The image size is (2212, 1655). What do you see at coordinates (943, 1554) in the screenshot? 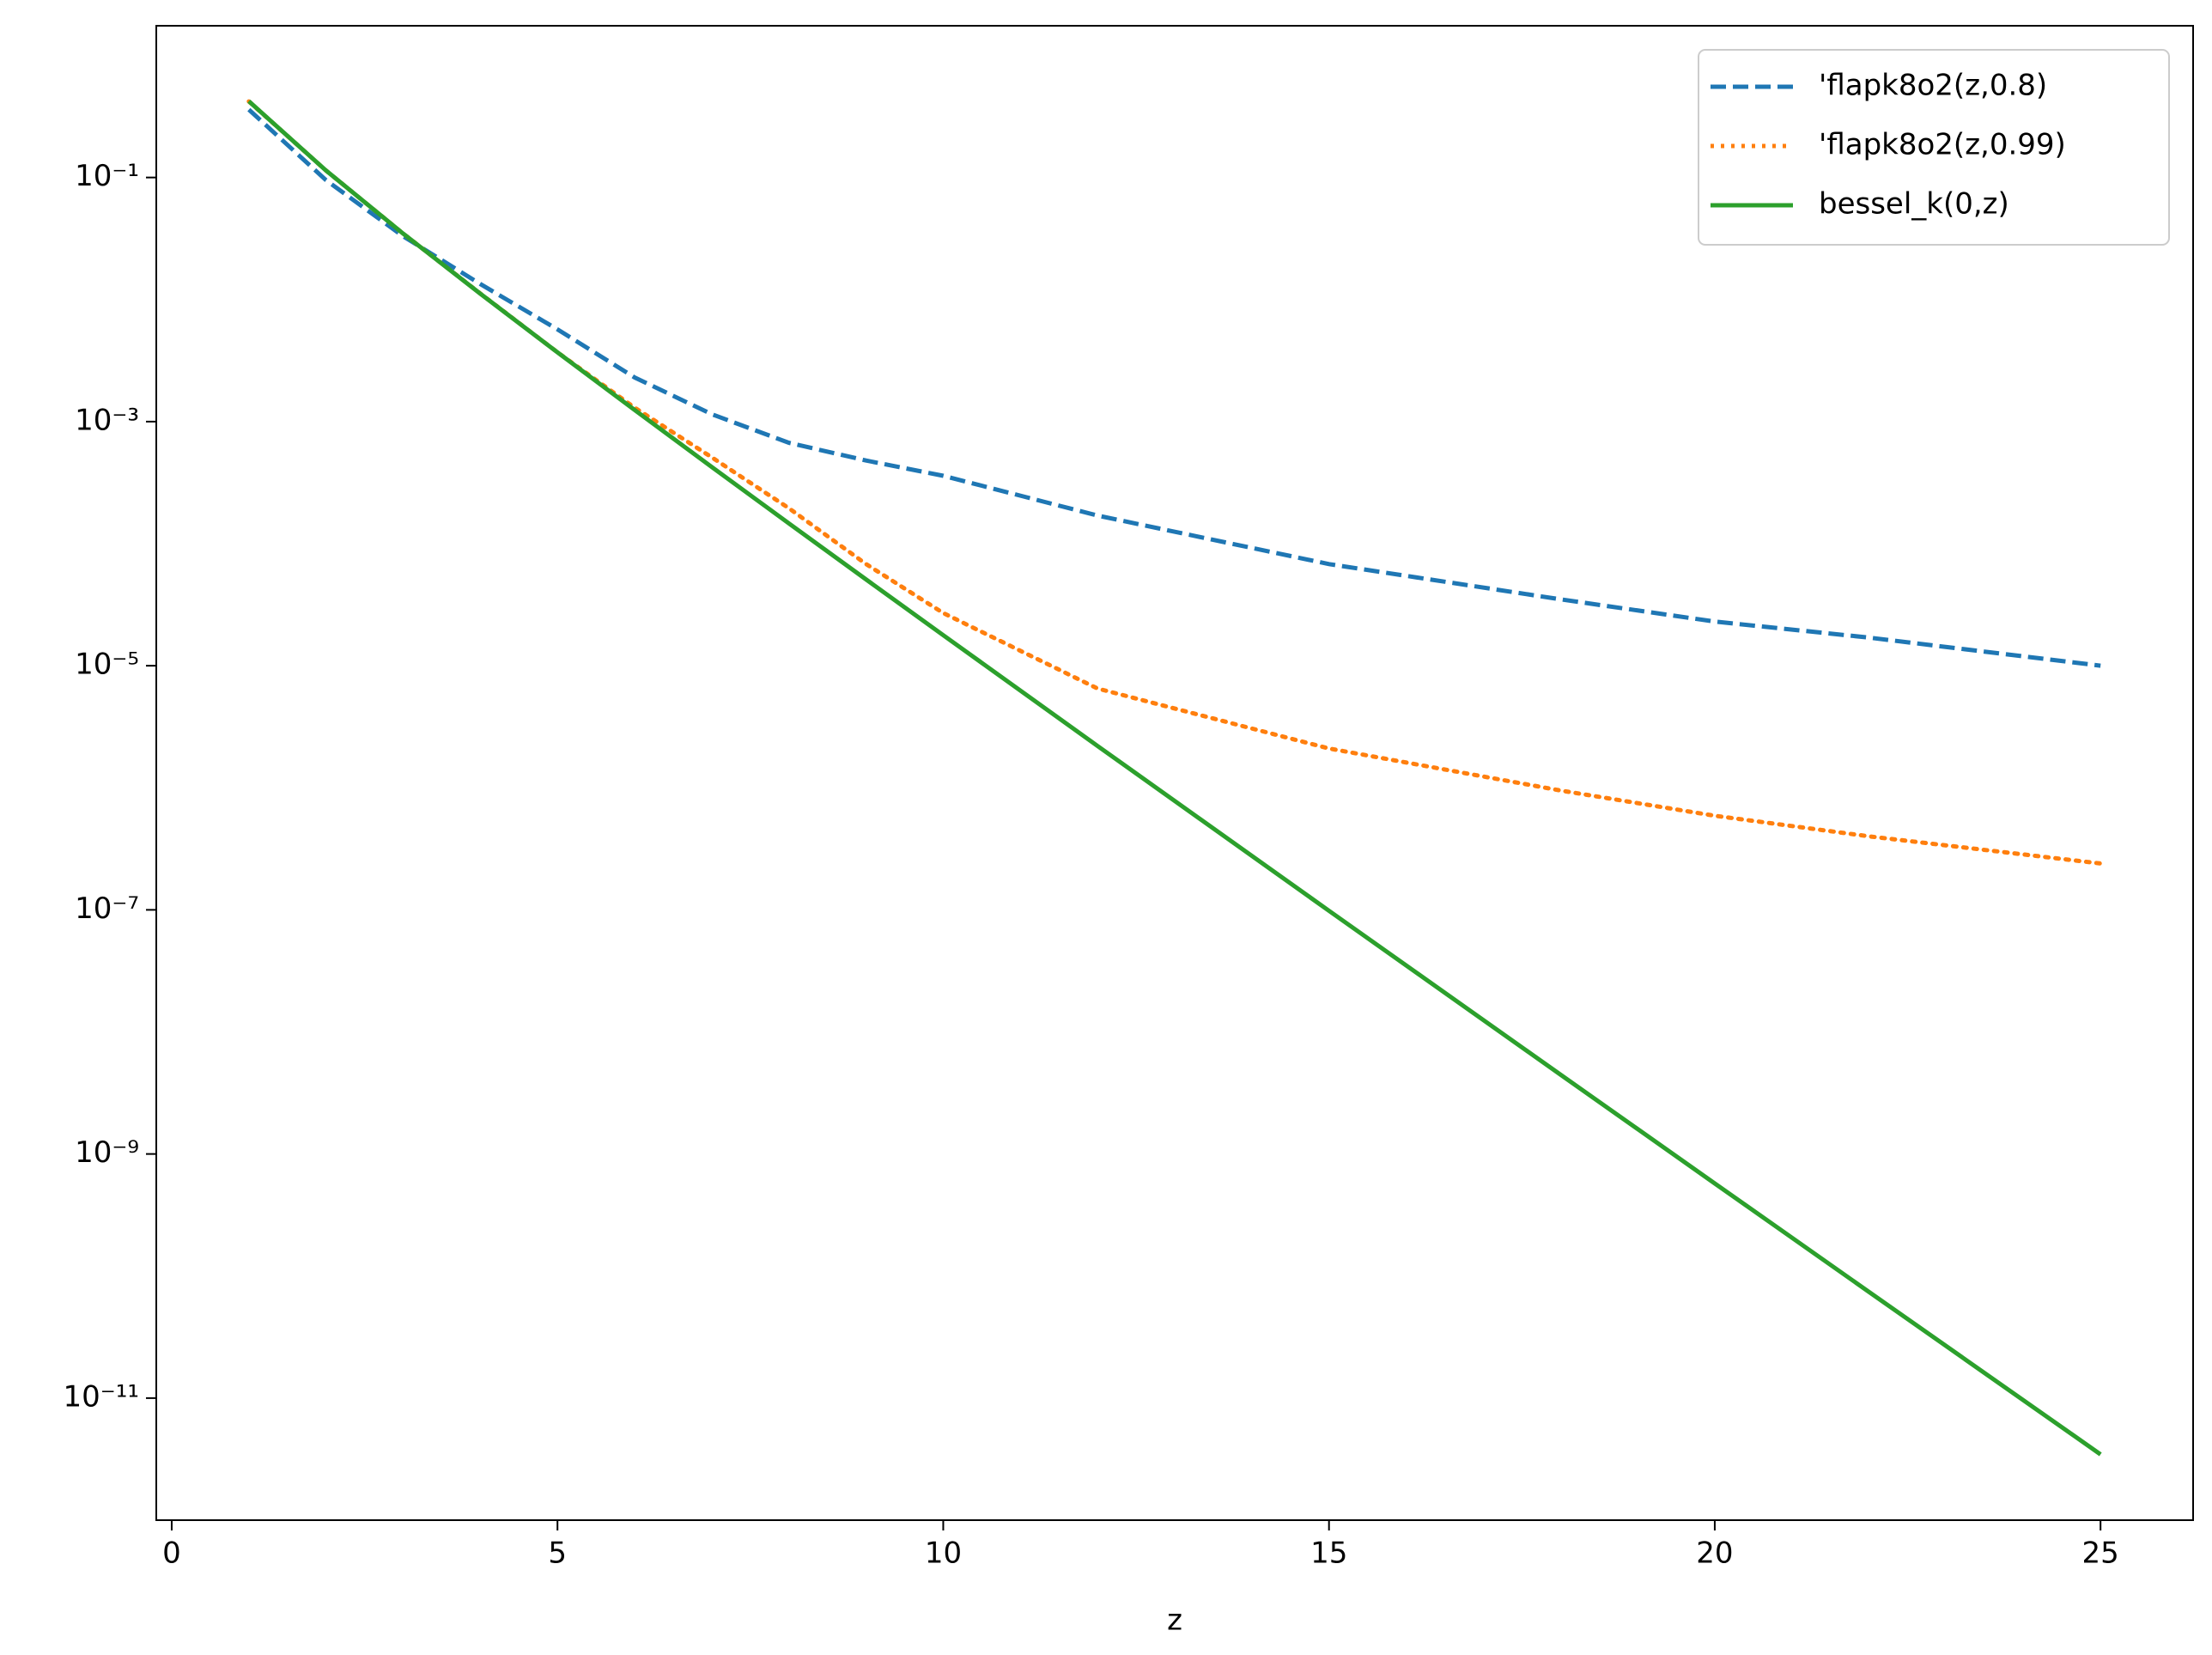
I see `x-tick-label: 10` at bounding box center [943, 1554].